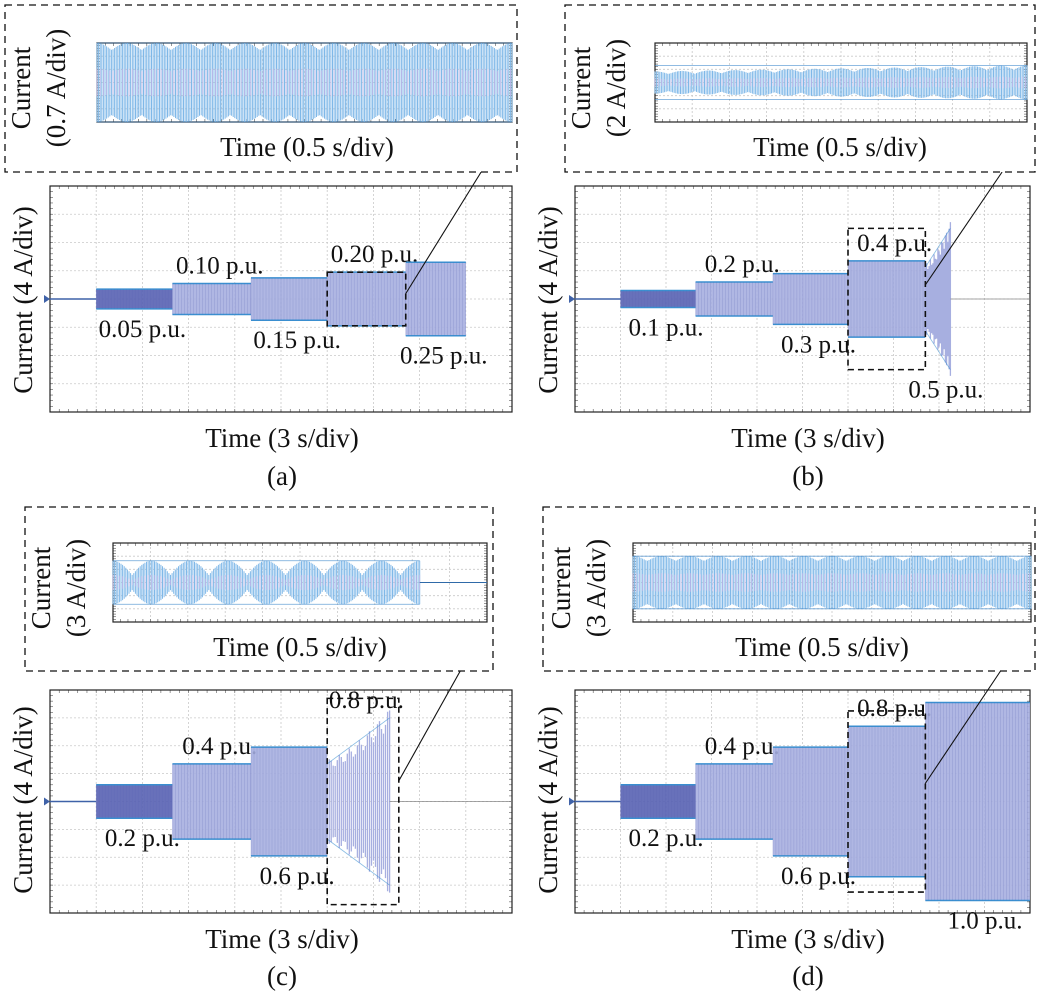  What do you see at coordinates (807, 976) in the screenshot?
I see `panel-caption: (d)` at bounding box center [807, 976].